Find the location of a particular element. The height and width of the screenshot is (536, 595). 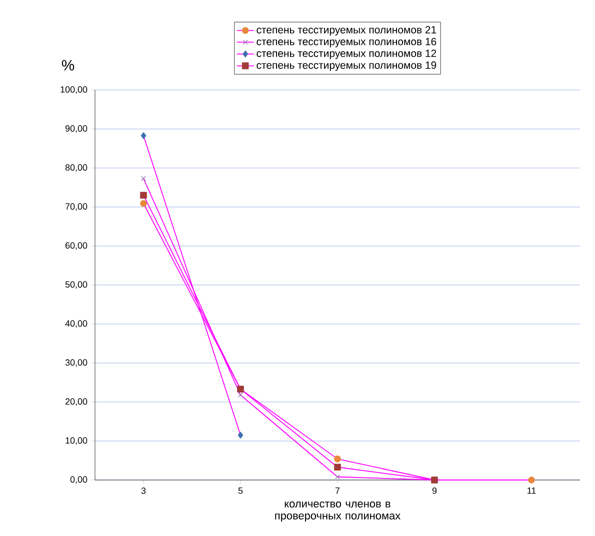

x-tick-label: 9 is located at coordinates (434, 491).